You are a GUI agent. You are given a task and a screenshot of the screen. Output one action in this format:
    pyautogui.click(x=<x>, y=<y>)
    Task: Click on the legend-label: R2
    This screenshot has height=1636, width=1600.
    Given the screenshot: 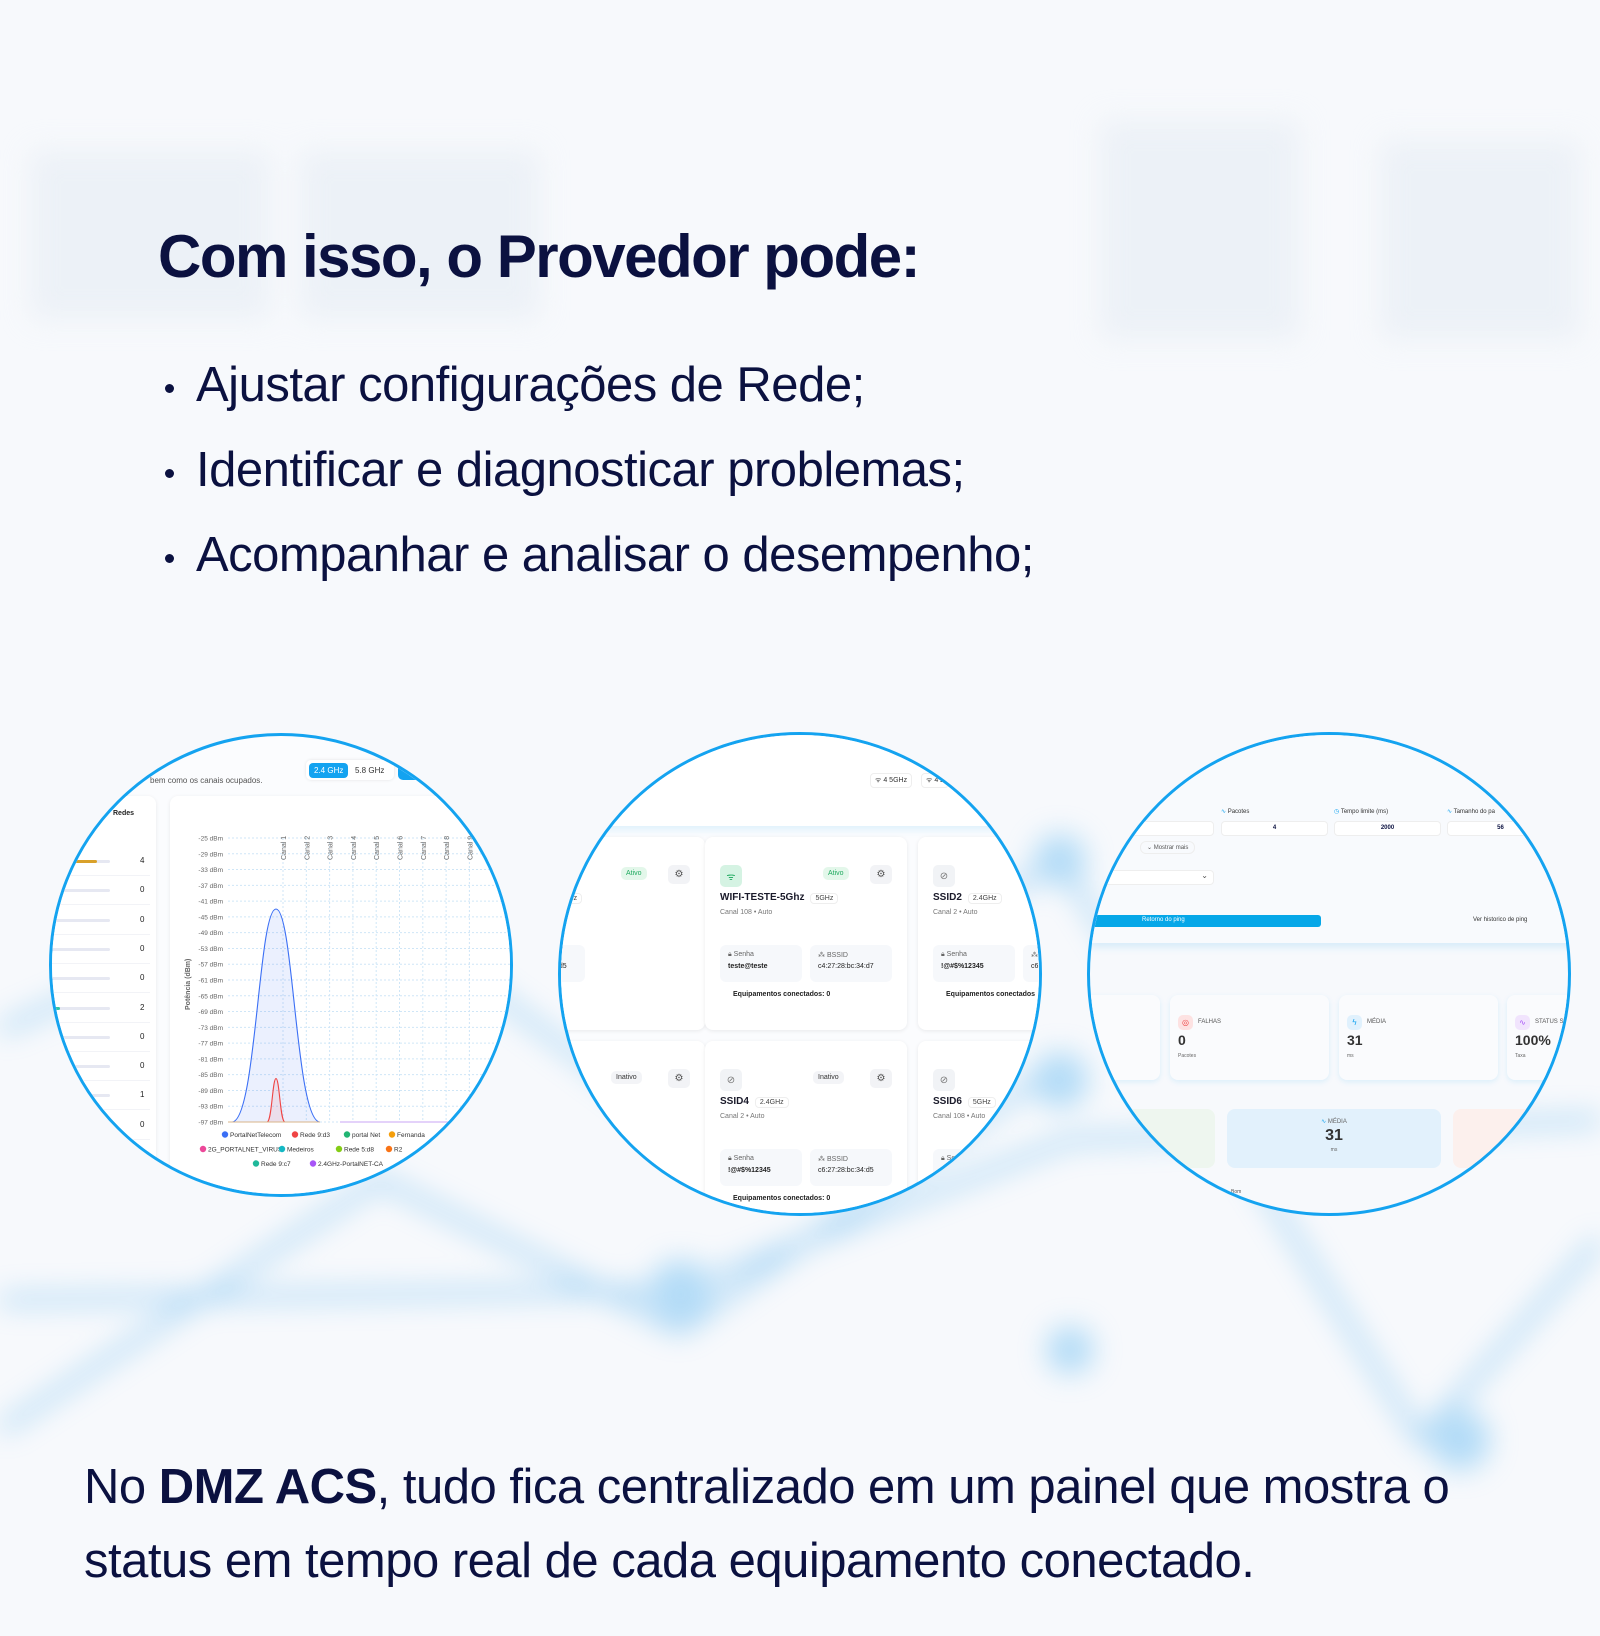 What is the action you would take?
    pyautogui.click(x=398, y=1150)
    